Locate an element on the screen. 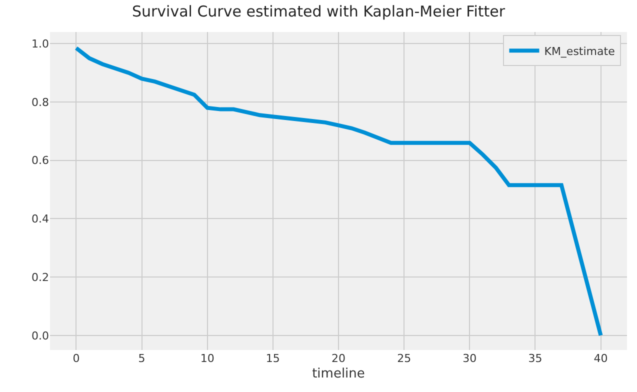 The height and width of the screenshot is (392, 637). y-tick-label: 1.0 is located at coordinates (40, 44).